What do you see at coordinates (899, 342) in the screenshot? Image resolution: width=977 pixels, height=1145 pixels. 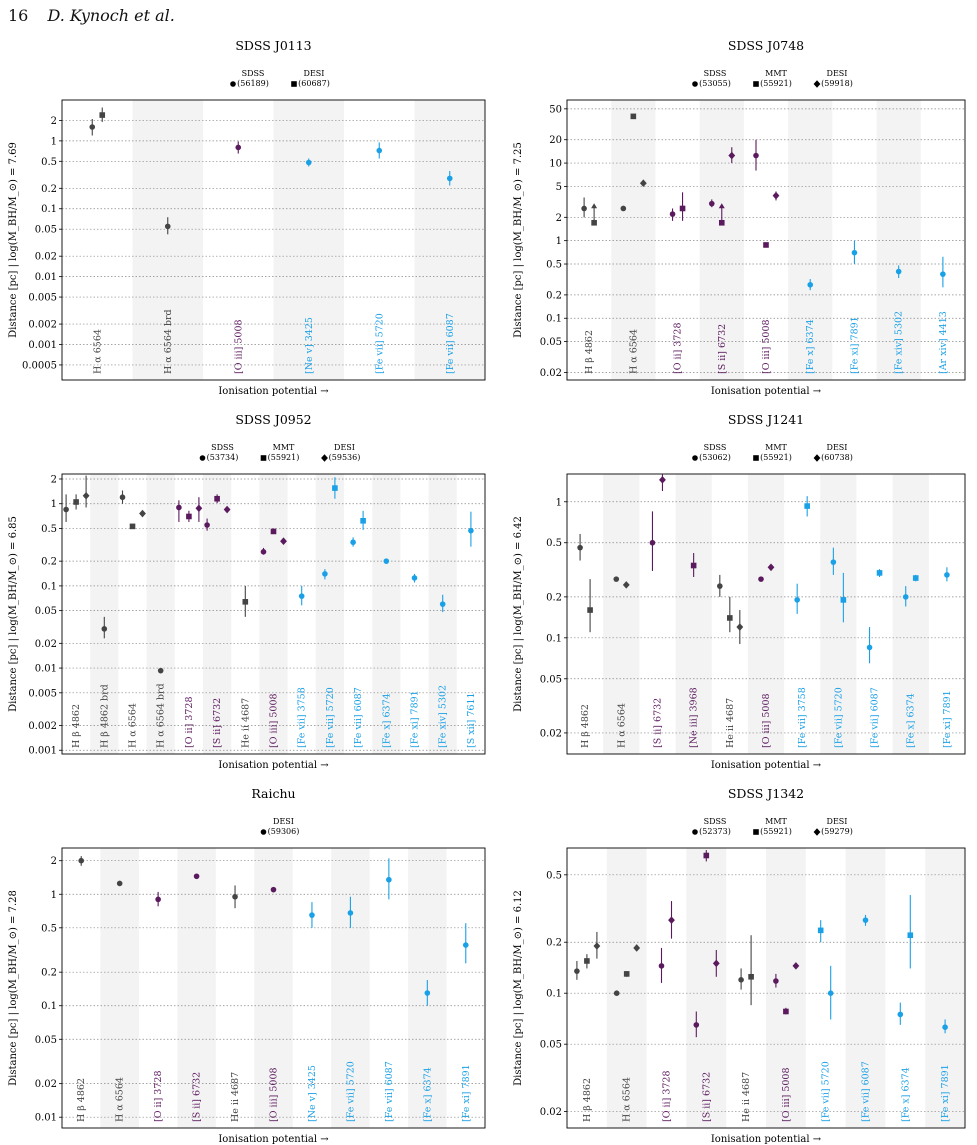 I see `line-label: [Fe xiv] 5302` at bounding box center [899, 342].